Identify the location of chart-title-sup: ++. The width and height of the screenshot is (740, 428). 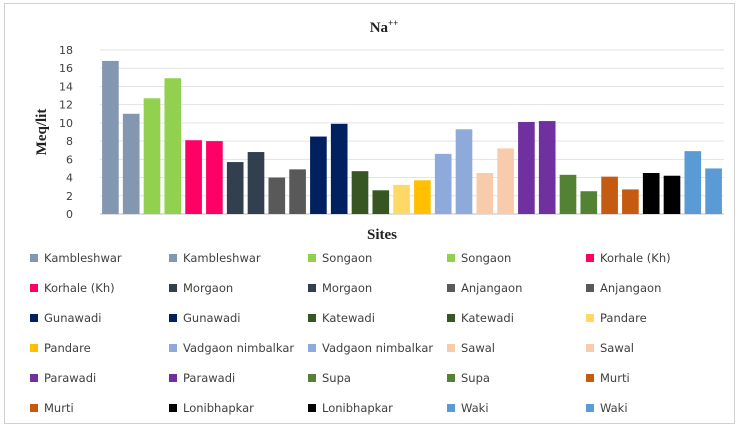
(393, 23).